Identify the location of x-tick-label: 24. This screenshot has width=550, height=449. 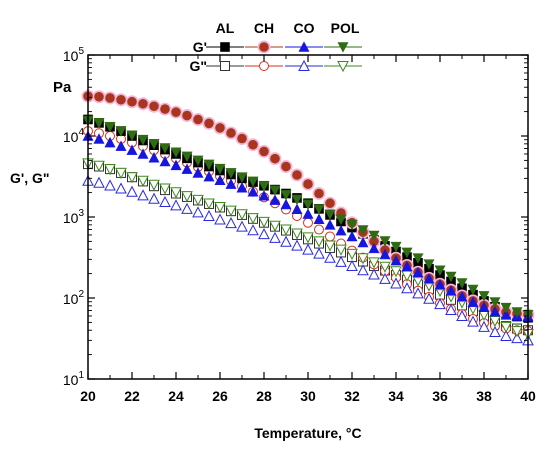
(176, 396).